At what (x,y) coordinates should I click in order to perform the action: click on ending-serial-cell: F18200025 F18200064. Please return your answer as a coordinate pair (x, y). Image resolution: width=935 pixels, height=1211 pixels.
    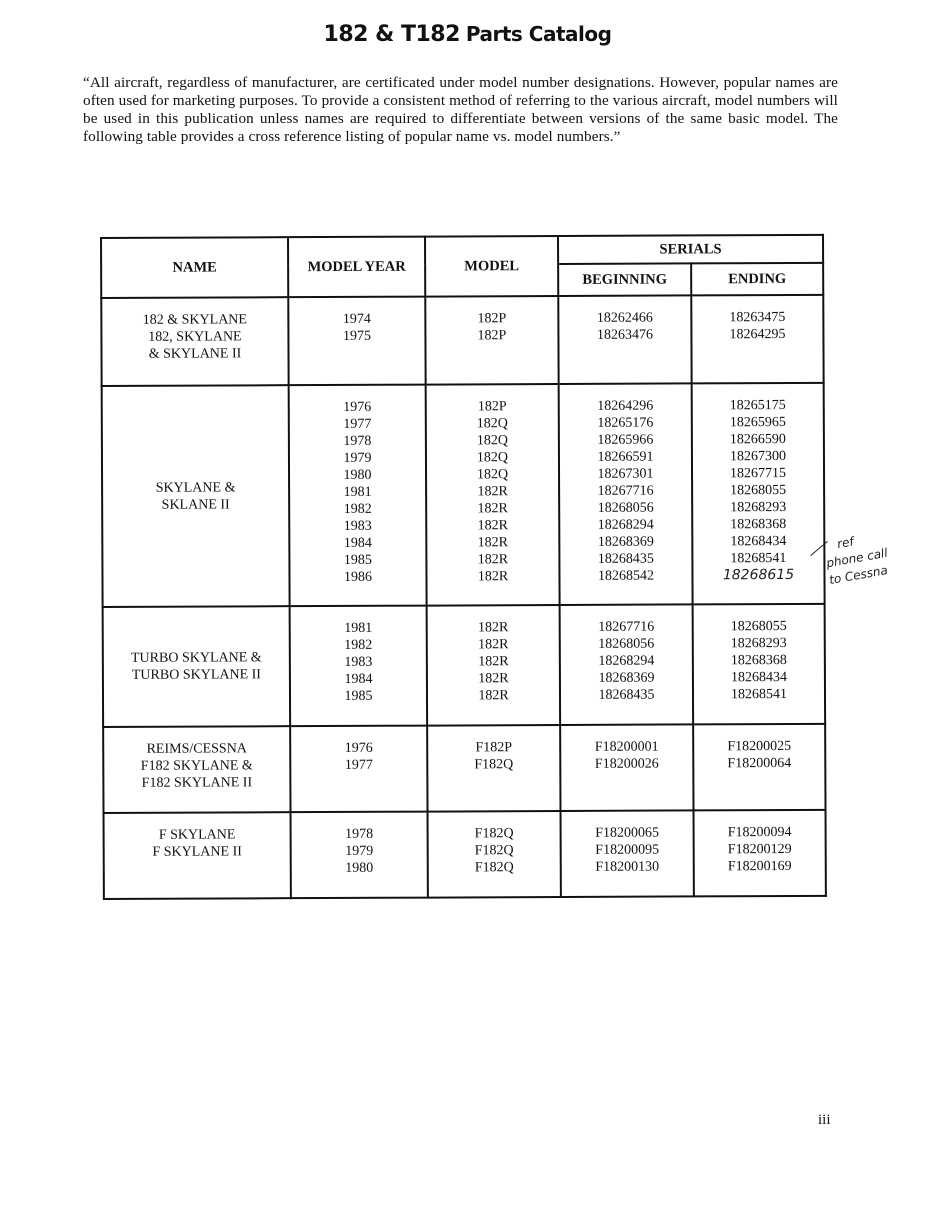
    Looking at the image, I should click on (759, 767).